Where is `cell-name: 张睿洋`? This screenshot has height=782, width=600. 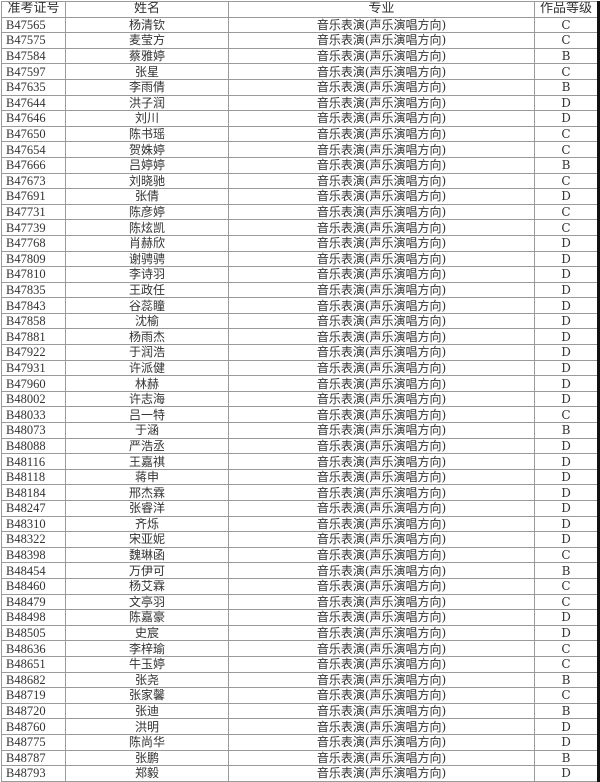 cell-name: 张睿洋 is located at coordinates (147, 508).